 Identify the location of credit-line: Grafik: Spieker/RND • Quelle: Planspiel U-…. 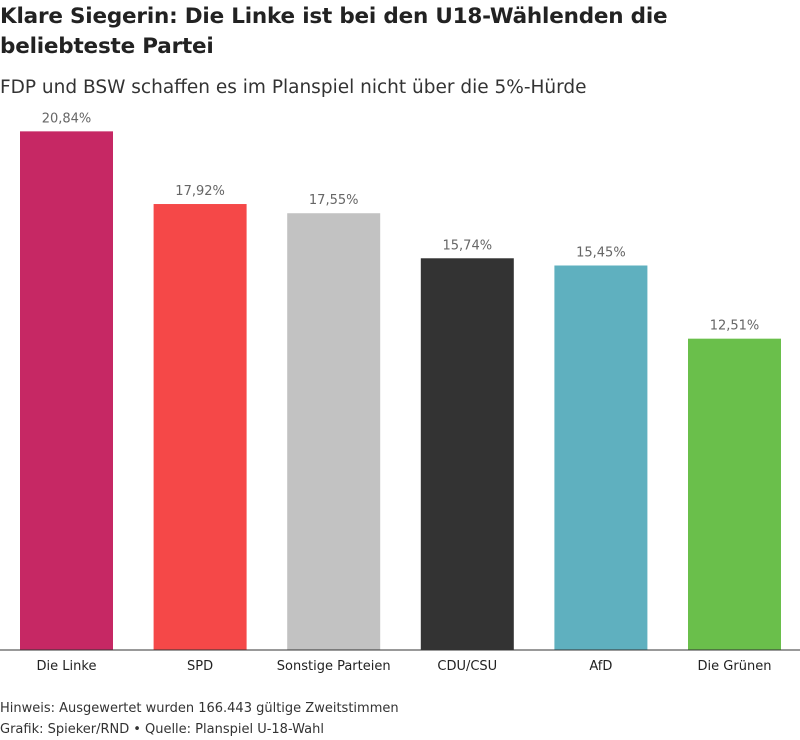
(162, 730).